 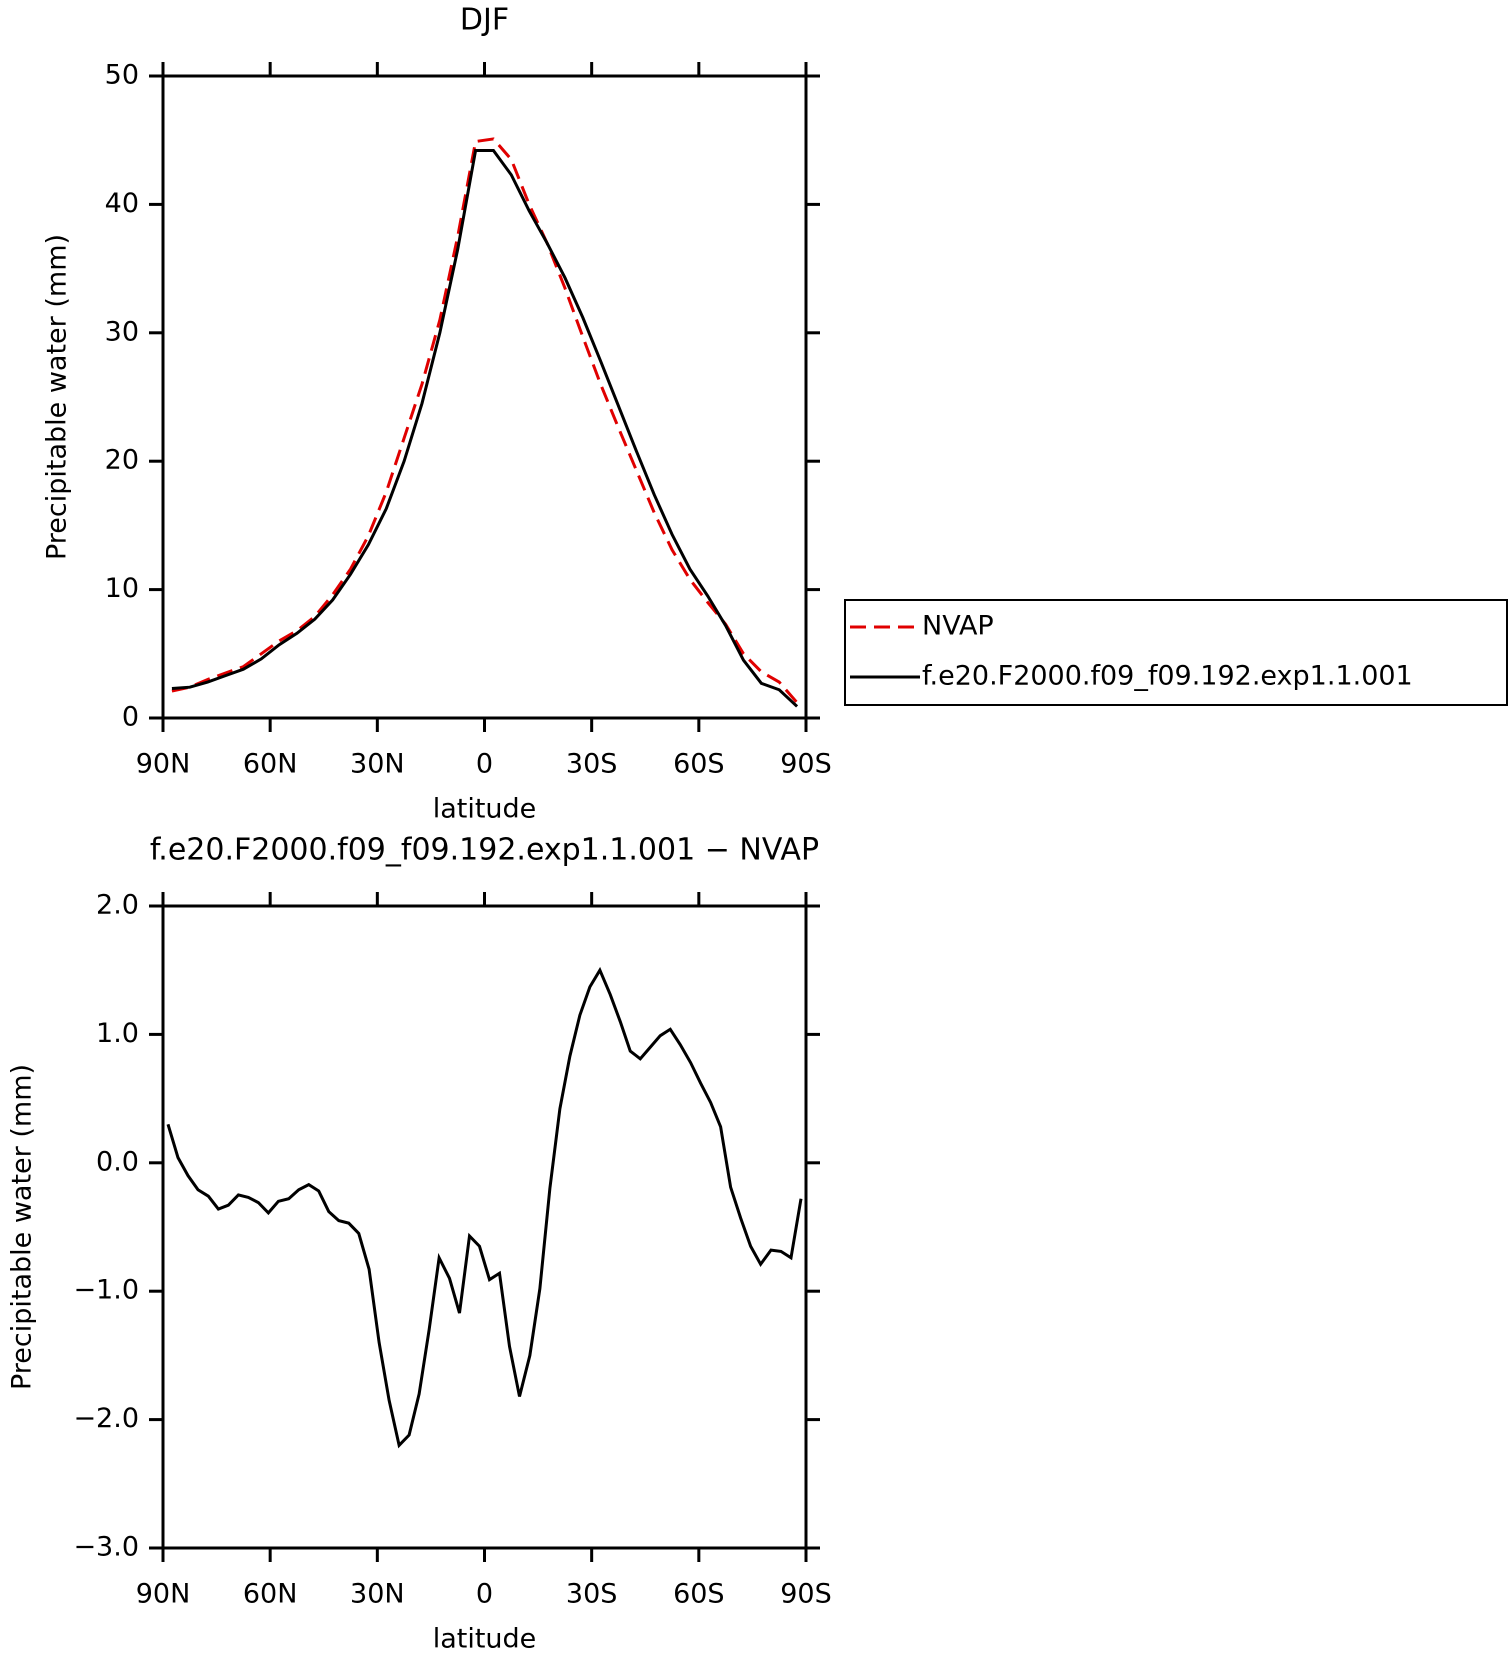 I want to click on y-tick-label: 0.0, so click(x=117, y=1161).